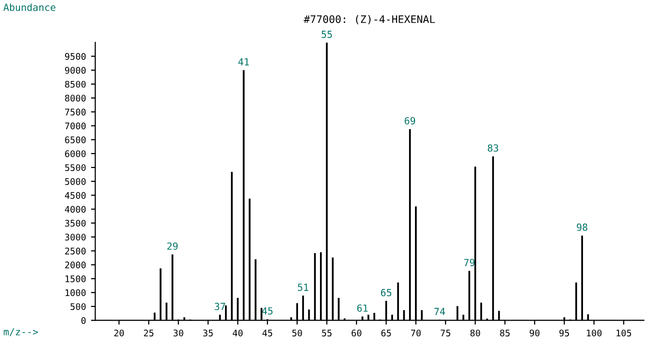 The width and height of the screenshot is (657, 339). What do you see at coordinates (75, 56) in the screenshot?
I see `y-tick-label: 9500` at bounding box center [75, 56].